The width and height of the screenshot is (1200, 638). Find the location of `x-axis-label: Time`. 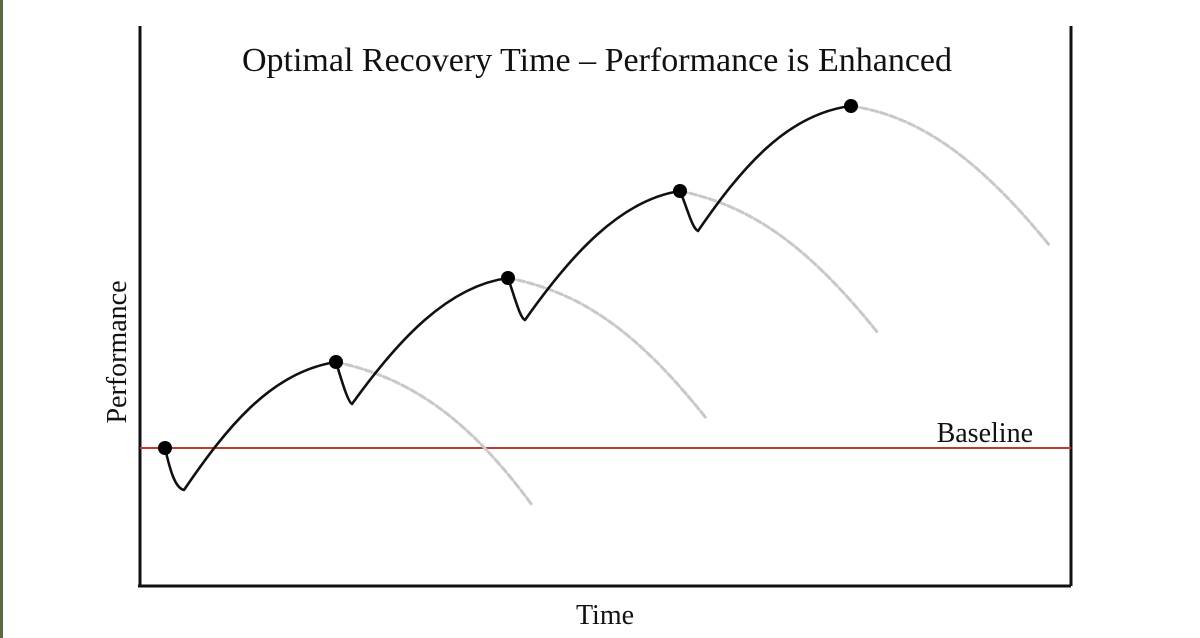

x-axis-label: Time is located at coordinates (605, 615).